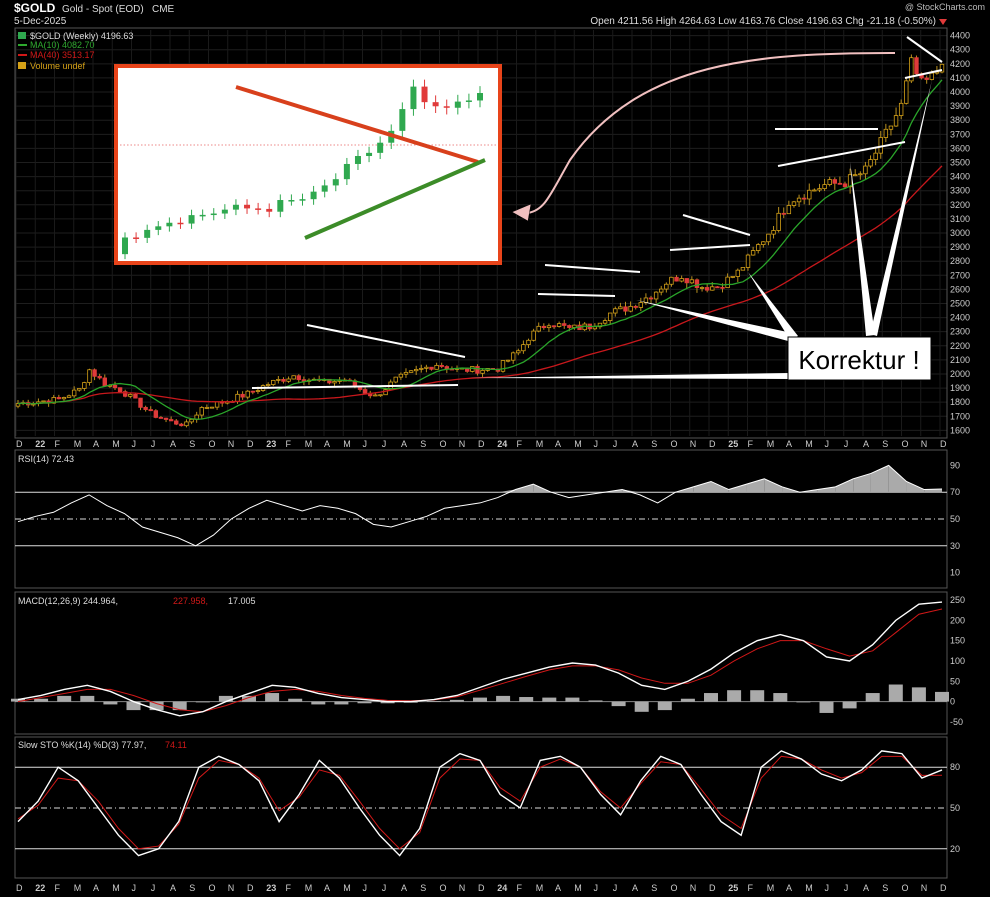  What do you see at coordinates (716, 225) in the screenshot?
I see `trendline-2024b-upper` at bounding box center [716, 225].